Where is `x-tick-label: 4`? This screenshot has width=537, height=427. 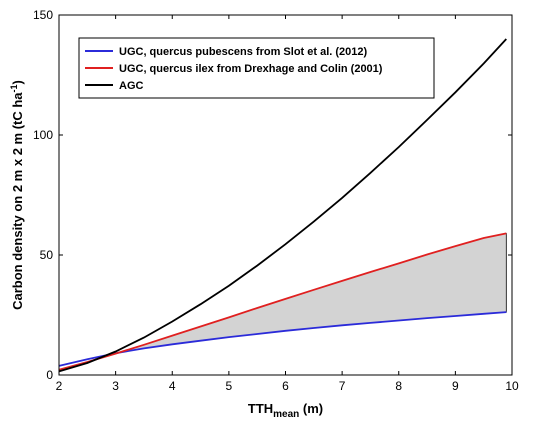 x-tick-label: 4 is located at coordinates (172, 386).